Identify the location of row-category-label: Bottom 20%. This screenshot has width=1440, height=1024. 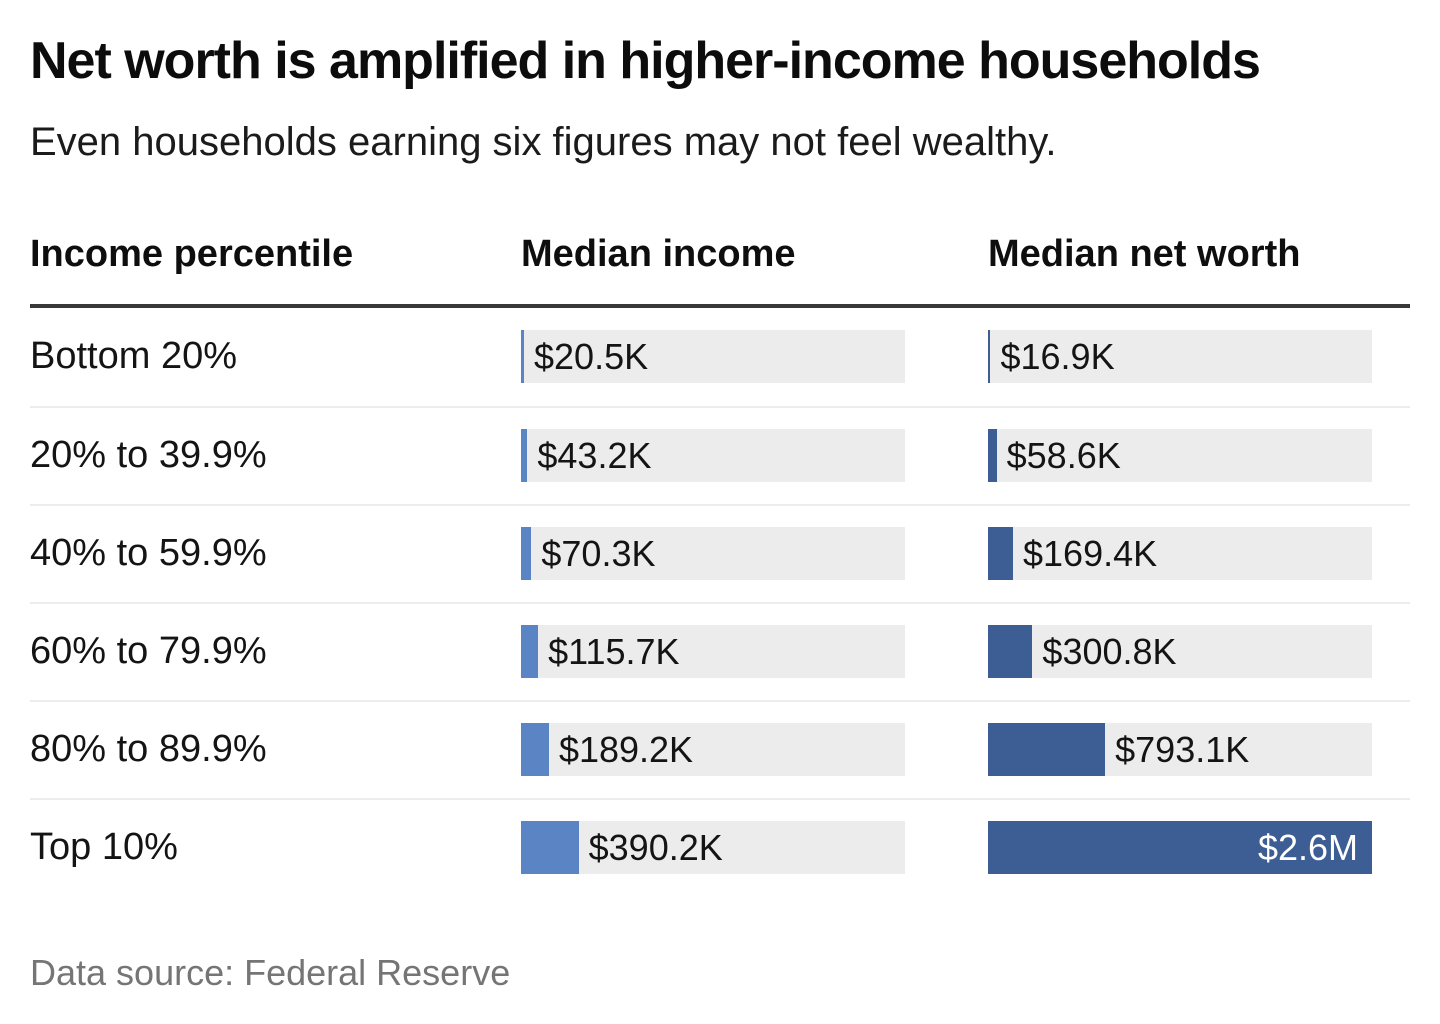
(133, 356).